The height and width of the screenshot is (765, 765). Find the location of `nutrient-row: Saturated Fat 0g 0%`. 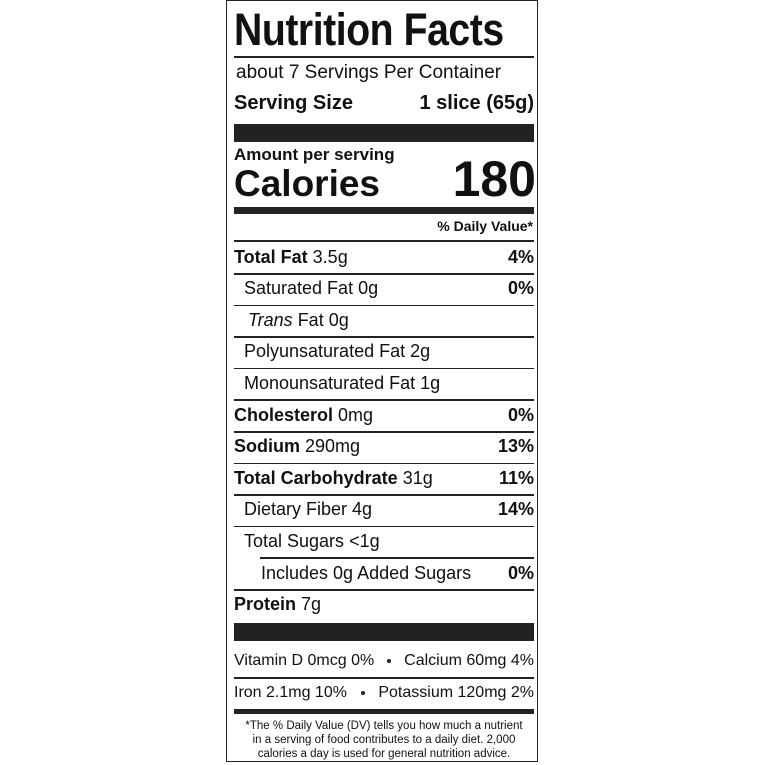

nutrient-row: Saturated Fat 0g 0% is located at coordinates (384, 289).